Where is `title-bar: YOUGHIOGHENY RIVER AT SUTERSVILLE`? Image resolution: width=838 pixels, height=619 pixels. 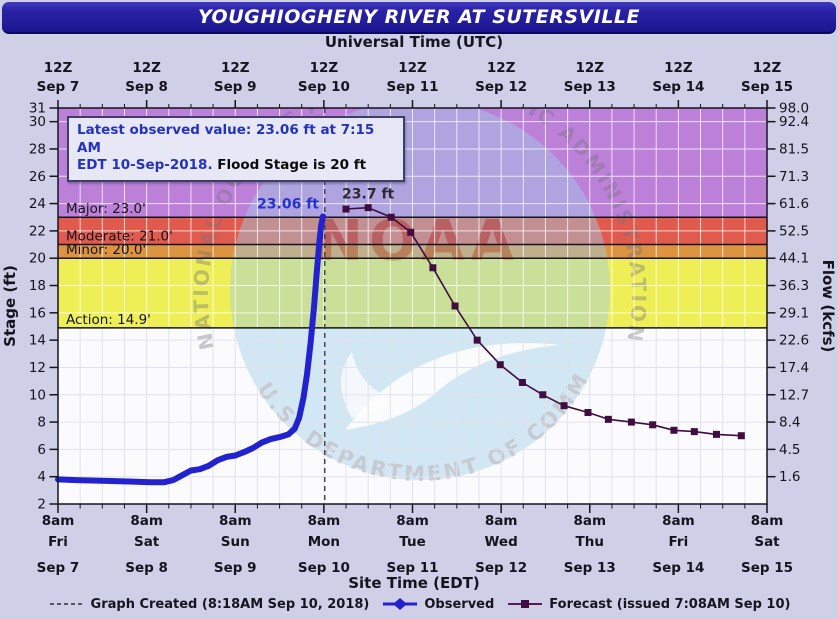
title-bar: YOUGHIOGHENY RIVER AT SUTERSVILLE is located at coordinates (419, 18).